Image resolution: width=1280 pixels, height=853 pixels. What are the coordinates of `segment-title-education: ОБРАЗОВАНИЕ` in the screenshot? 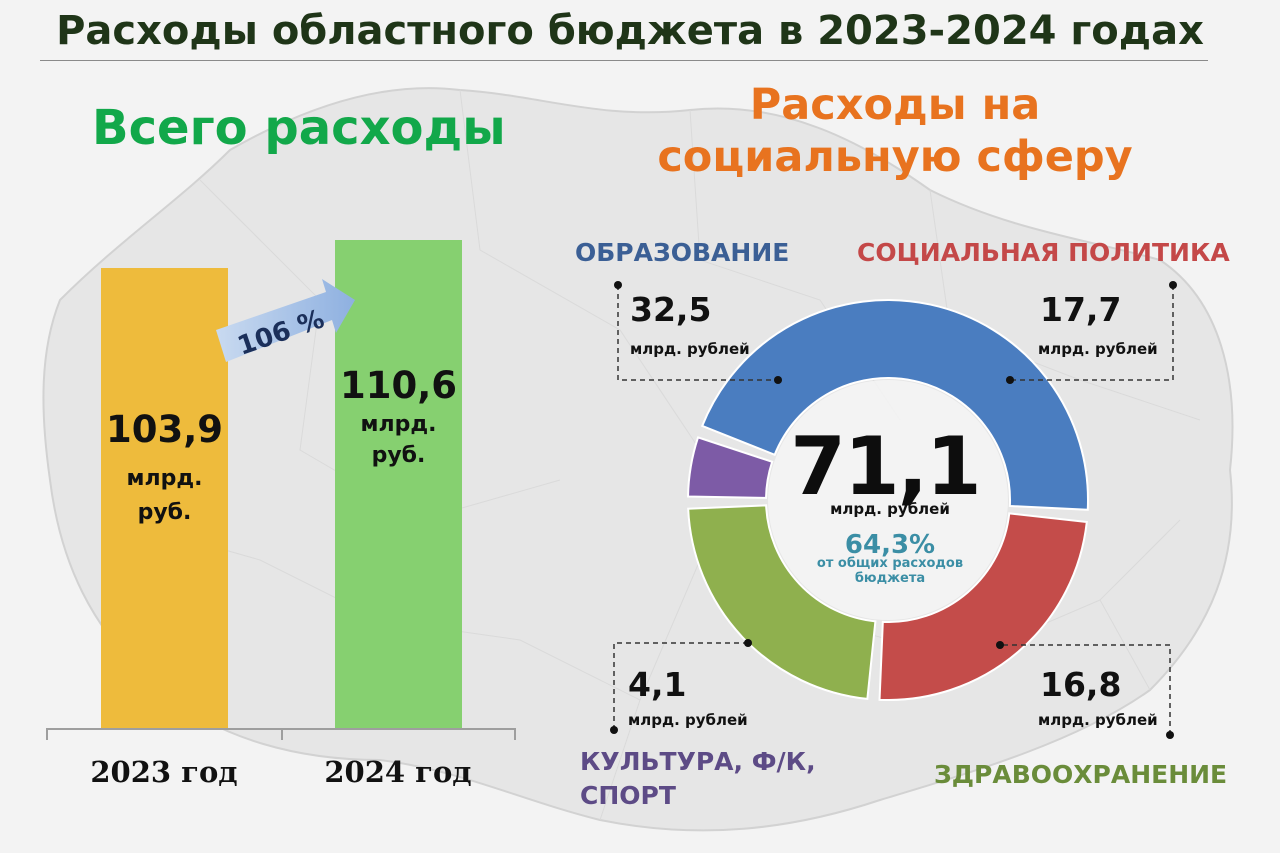 It's located at (682, 252).